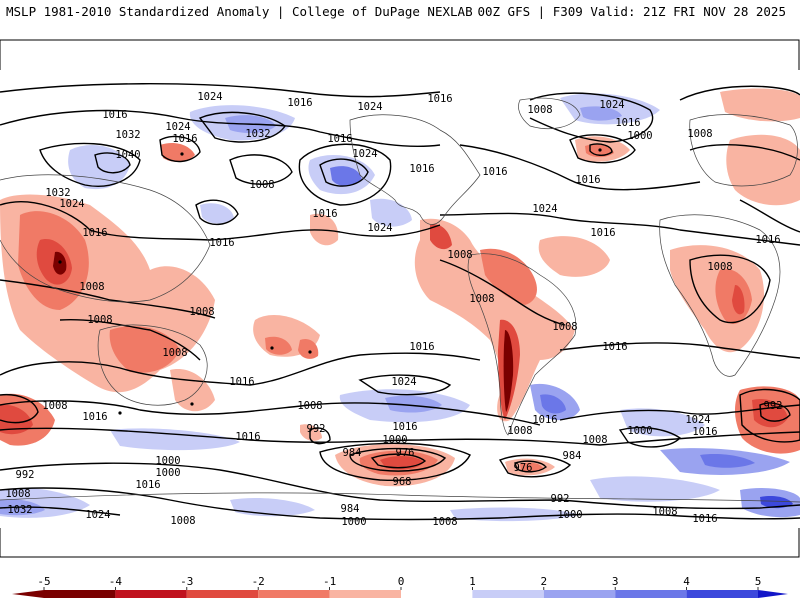 This screenshot has width=800, height=600. What do you see at coordinates (720, 295) in the screenshot?
I see `coastline-africa` at bounding box center [720, 295].